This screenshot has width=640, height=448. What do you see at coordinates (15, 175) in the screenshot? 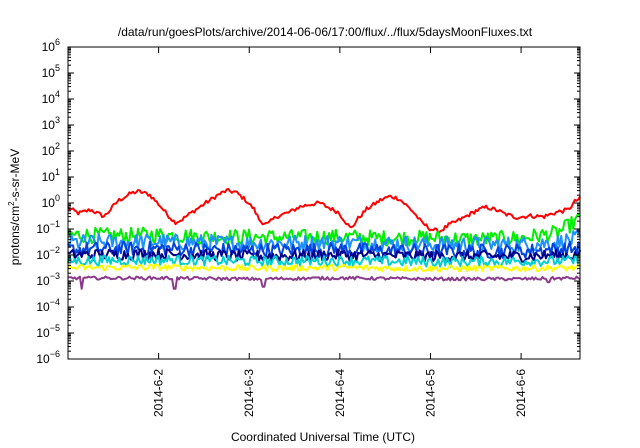
I see `y-axis-label-post: -s-sr-MeV` at bounding box center [15, 175].